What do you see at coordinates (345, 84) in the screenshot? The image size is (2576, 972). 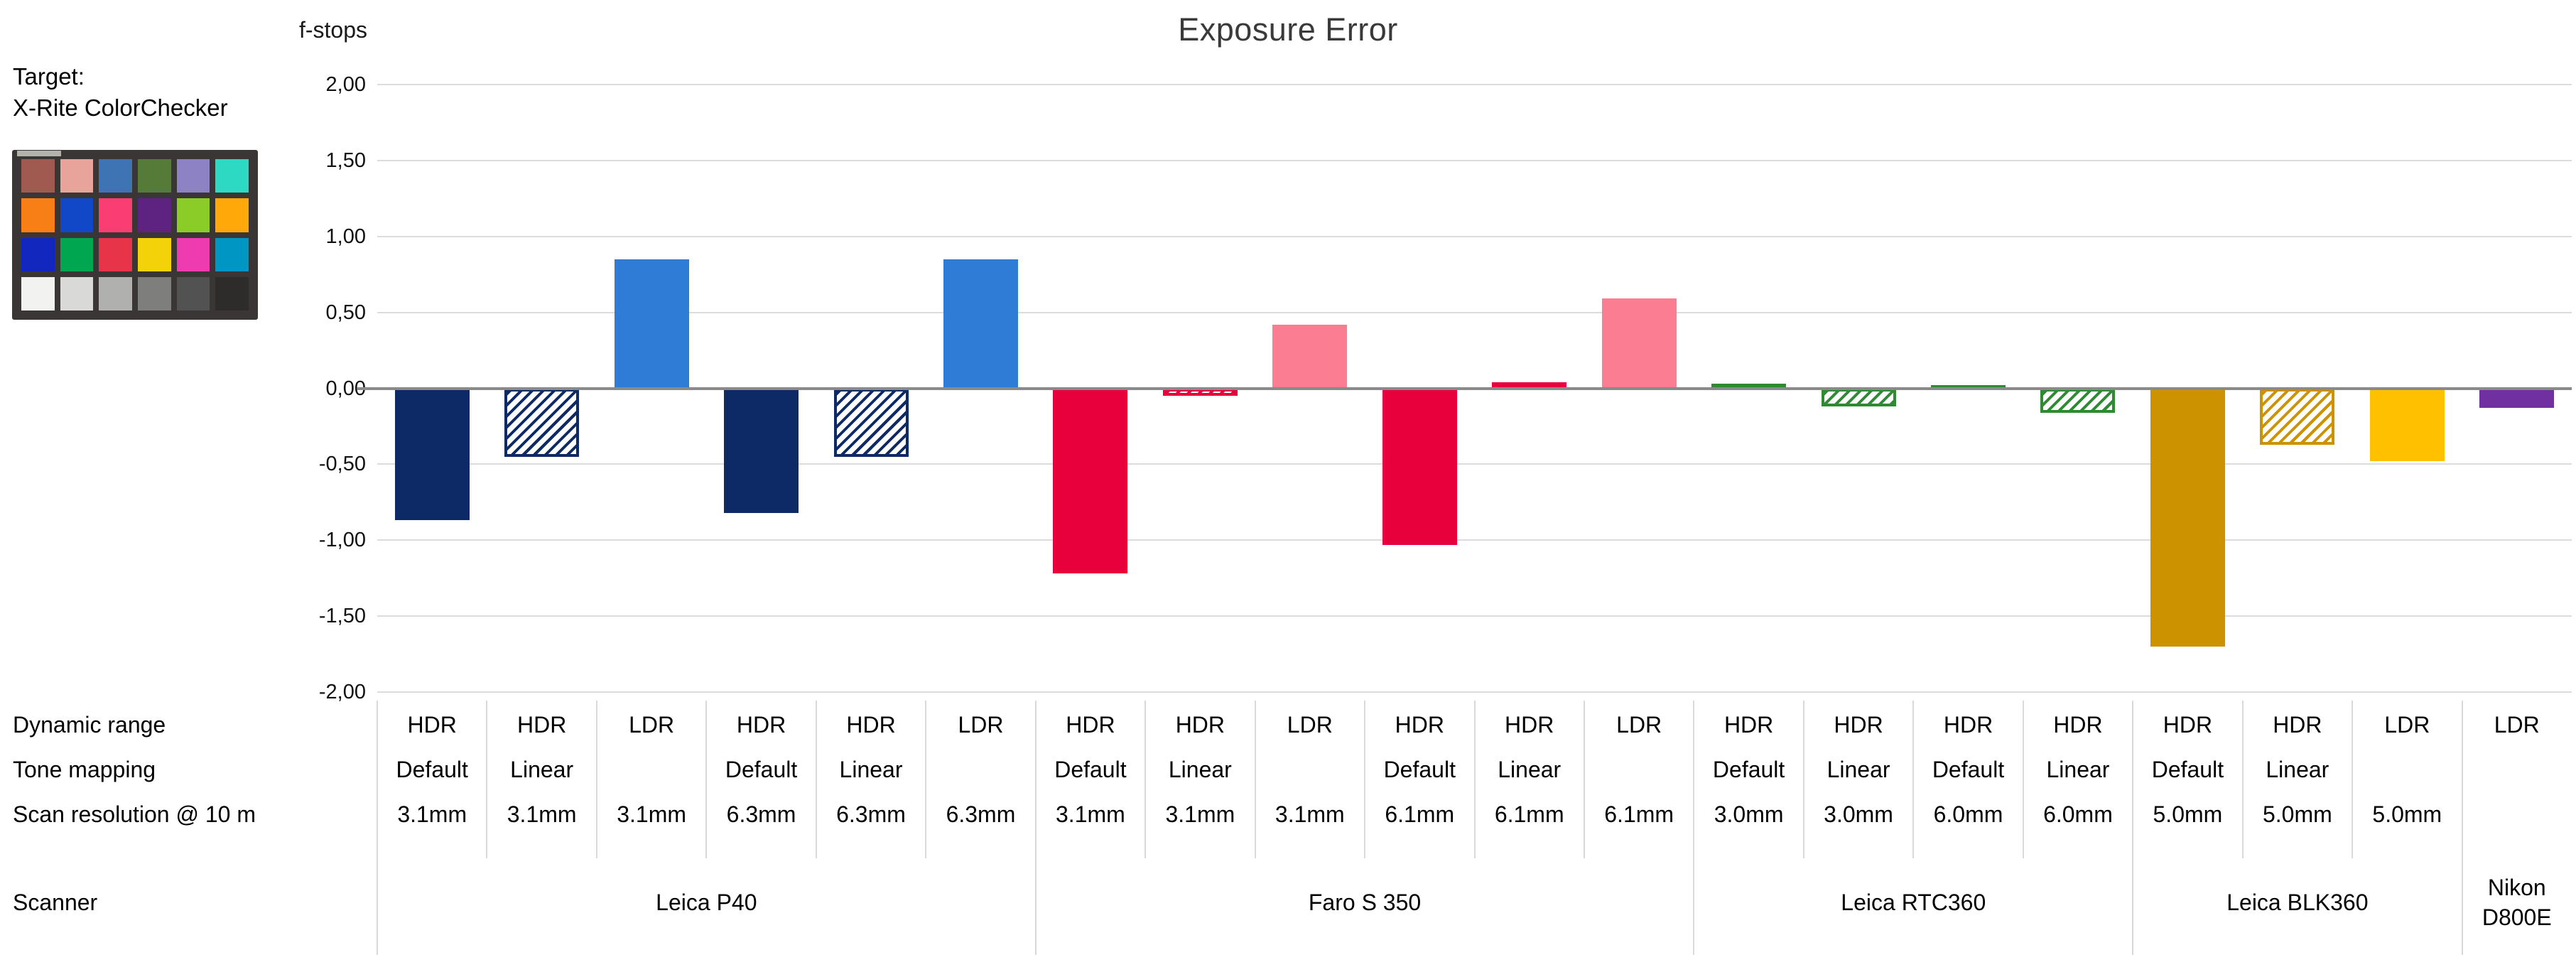 I see `y-tick-label: 2,00` at bounding box center [345, 84].